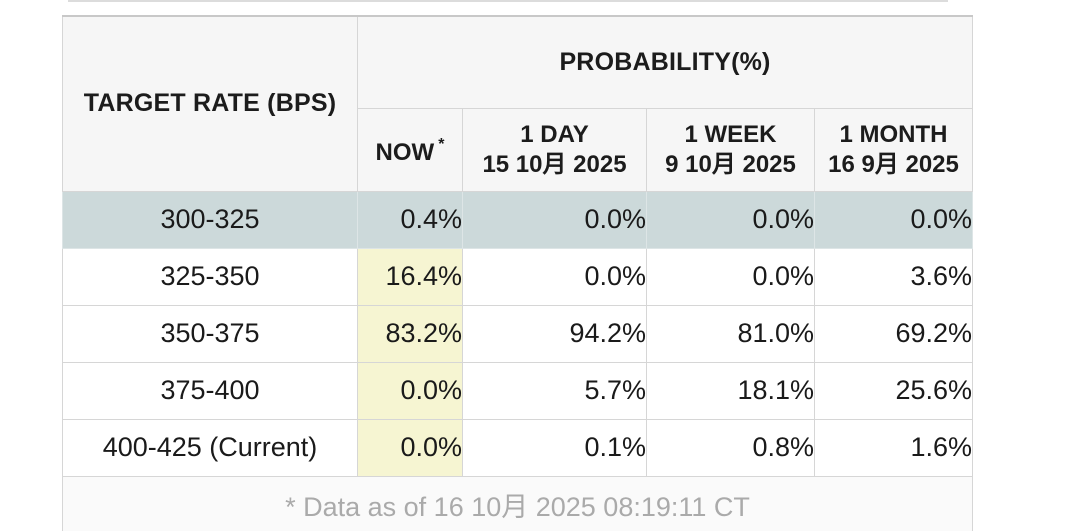  I want to click on column-header-1week: 1 WEEK 9 10月 2025, so click(730, 149).